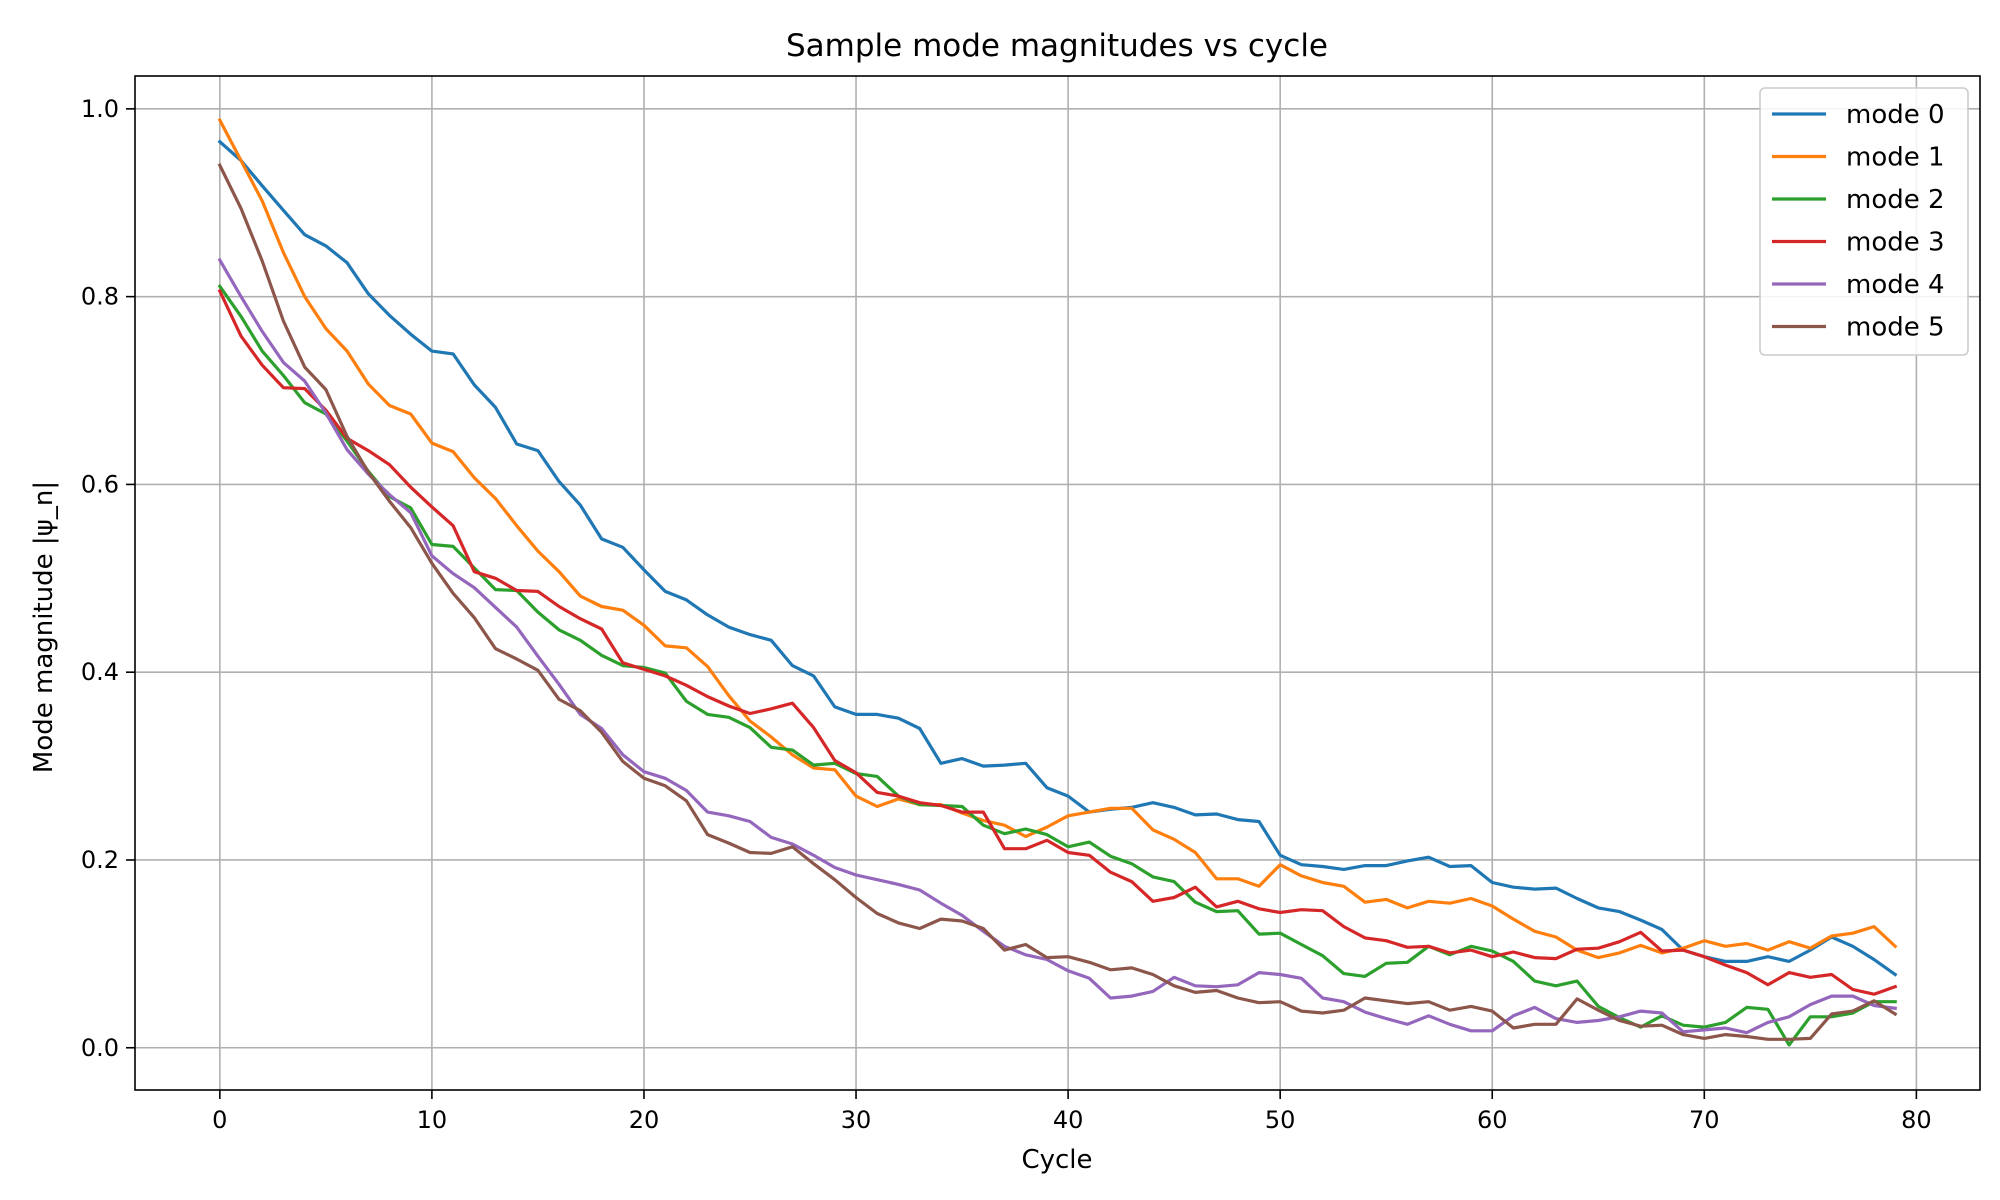 The height and width of the screenshot is (1200, 2000). What do you see at coordinates (1895, 328) in the screenshot?
I see `legend-label: mode 5` at bounding box center [1895, 328].